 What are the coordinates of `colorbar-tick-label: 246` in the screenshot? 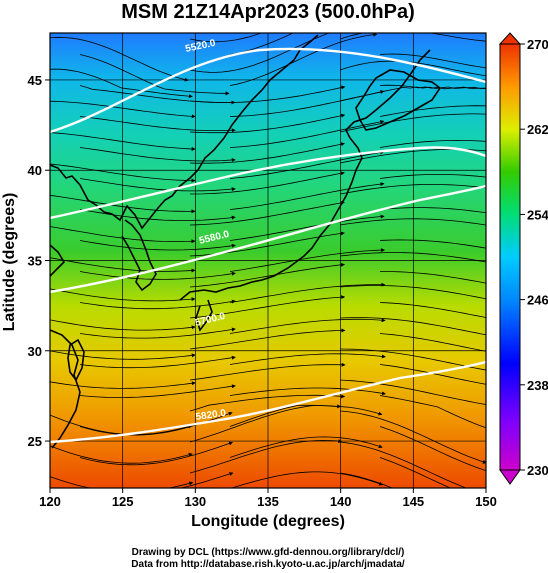 It's located at (537, 300).